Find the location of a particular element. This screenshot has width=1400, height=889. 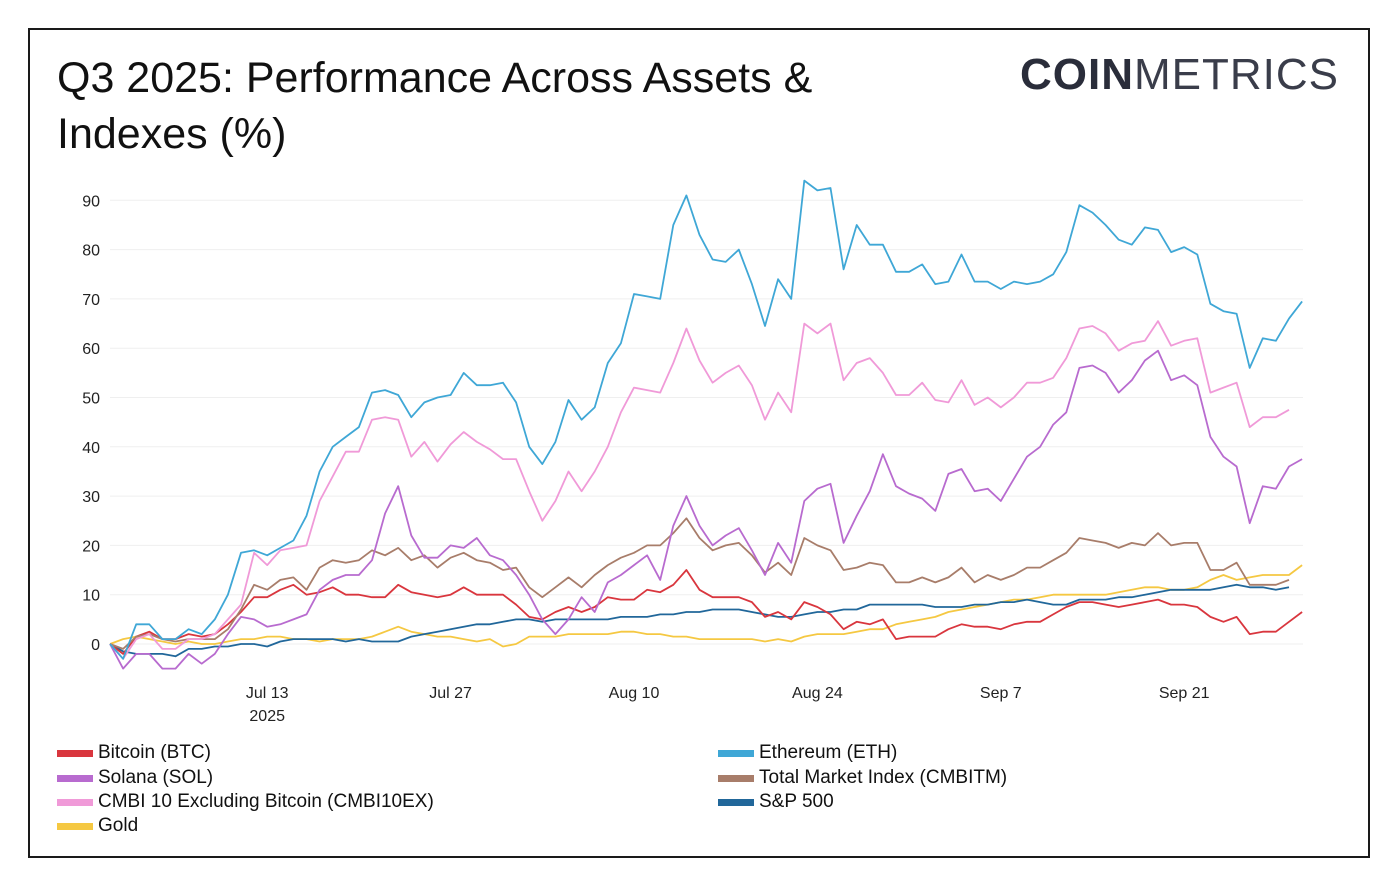

y-tick-label: 50 is located at coordinates (91, 399).